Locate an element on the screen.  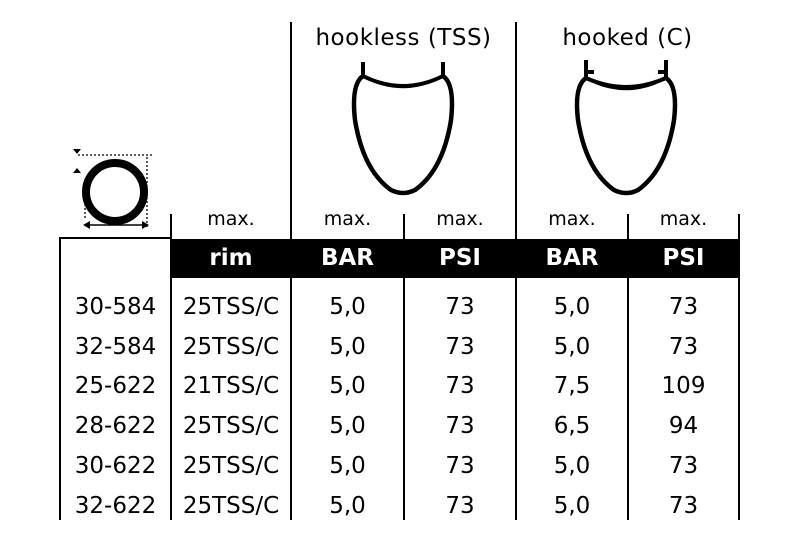
header-hookless-psi: PSI is located at coordinates (460, 258).